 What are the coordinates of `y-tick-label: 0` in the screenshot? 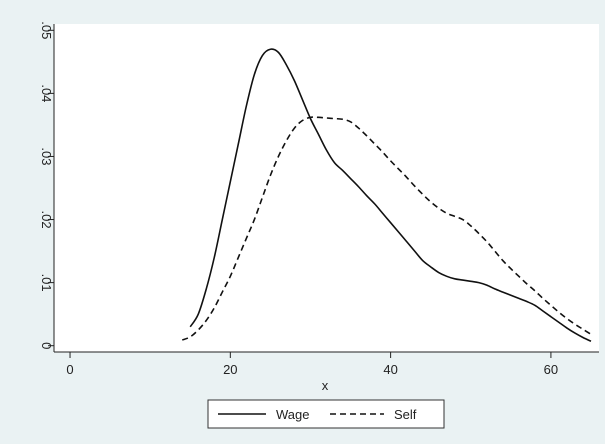 It's located at (46, 345).